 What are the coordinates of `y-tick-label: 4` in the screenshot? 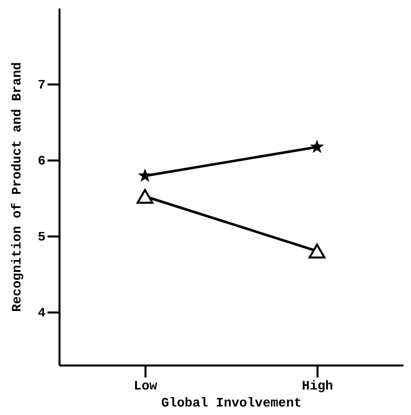 It's located at (42, 312).